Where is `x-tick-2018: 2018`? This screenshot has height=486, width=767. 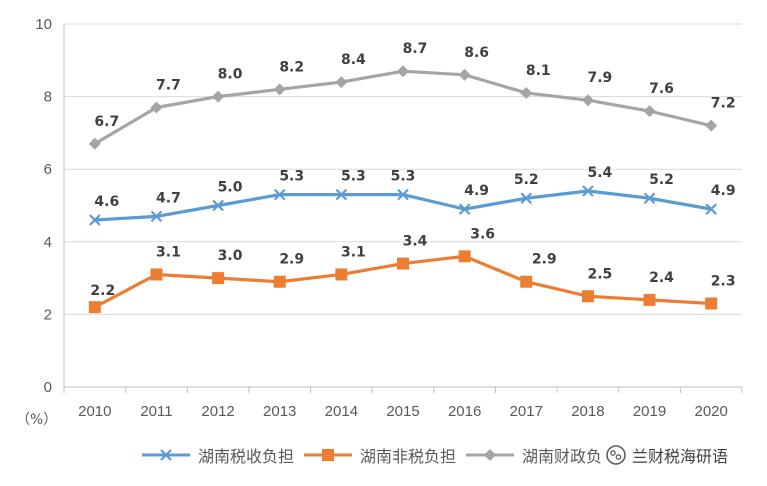
x-tick-2018: 2018 is located at coordinates (587, 411).